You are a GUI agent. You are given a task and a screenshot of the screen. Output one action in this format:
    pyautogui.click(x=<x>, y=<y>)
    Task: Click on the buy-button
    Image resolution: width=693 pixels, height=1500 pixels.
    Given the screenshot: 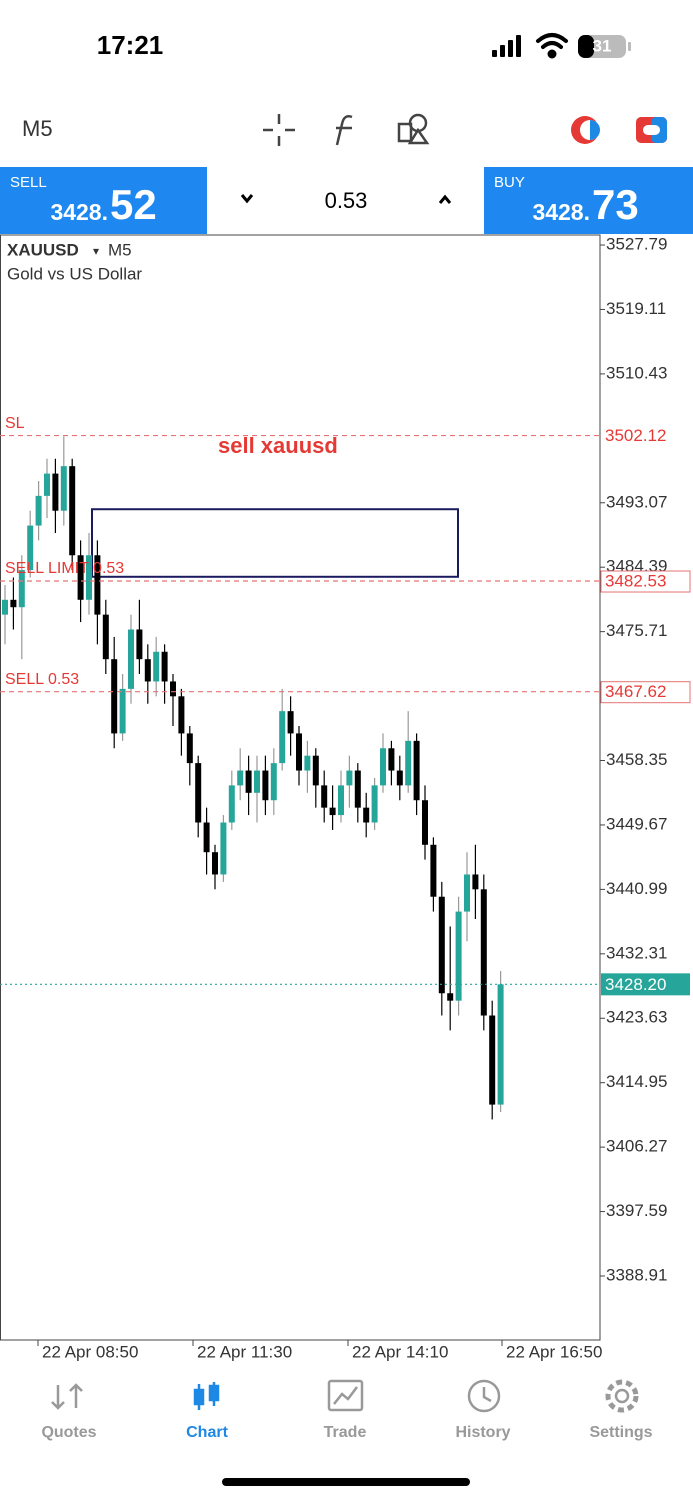 What is the action you would take?
    pyautogui.click(x=588, y=200)
    